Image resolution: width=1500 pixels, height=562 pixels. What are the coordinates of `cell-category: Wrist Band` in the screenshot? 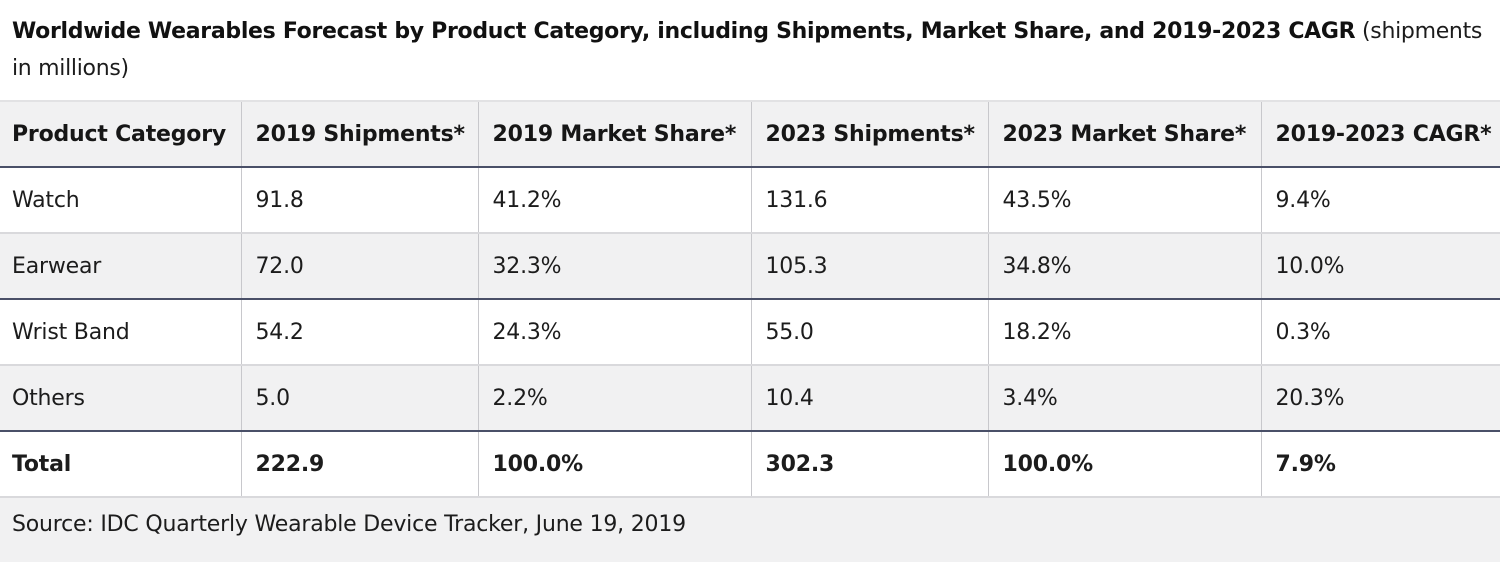 It's located at (121, 332).